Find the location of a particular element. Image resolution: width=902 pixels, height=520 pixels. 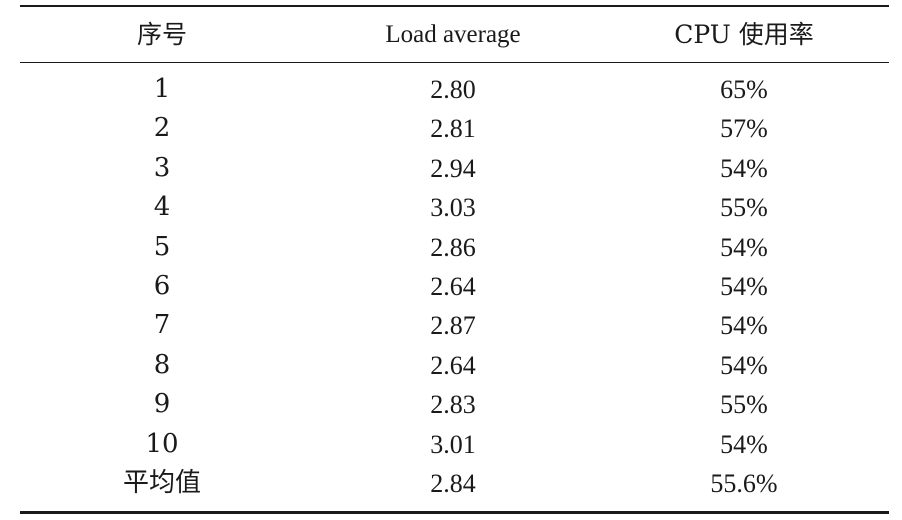

table-row: 6 2.64 54% is located at coordinates (454, 286).